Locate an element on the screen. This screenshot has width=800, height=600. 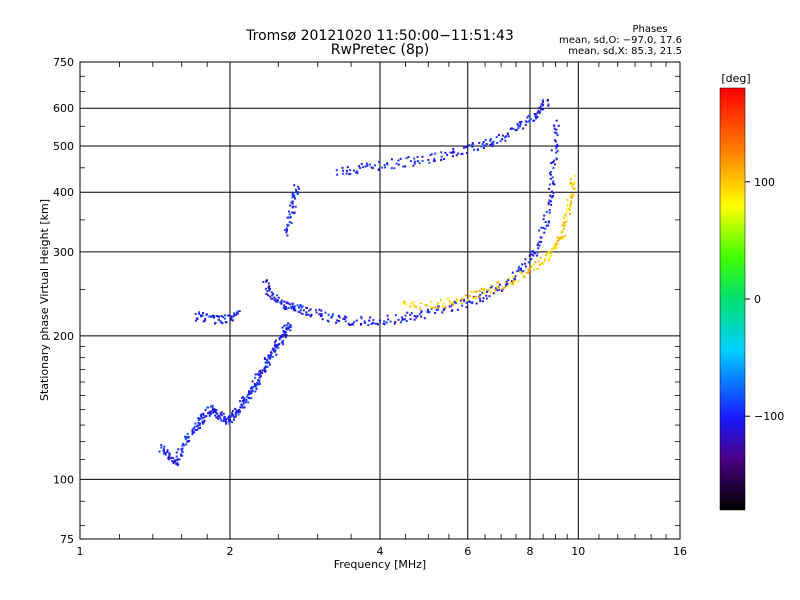
colorbar-unit: [deg] is located at coordinates (735, 78).